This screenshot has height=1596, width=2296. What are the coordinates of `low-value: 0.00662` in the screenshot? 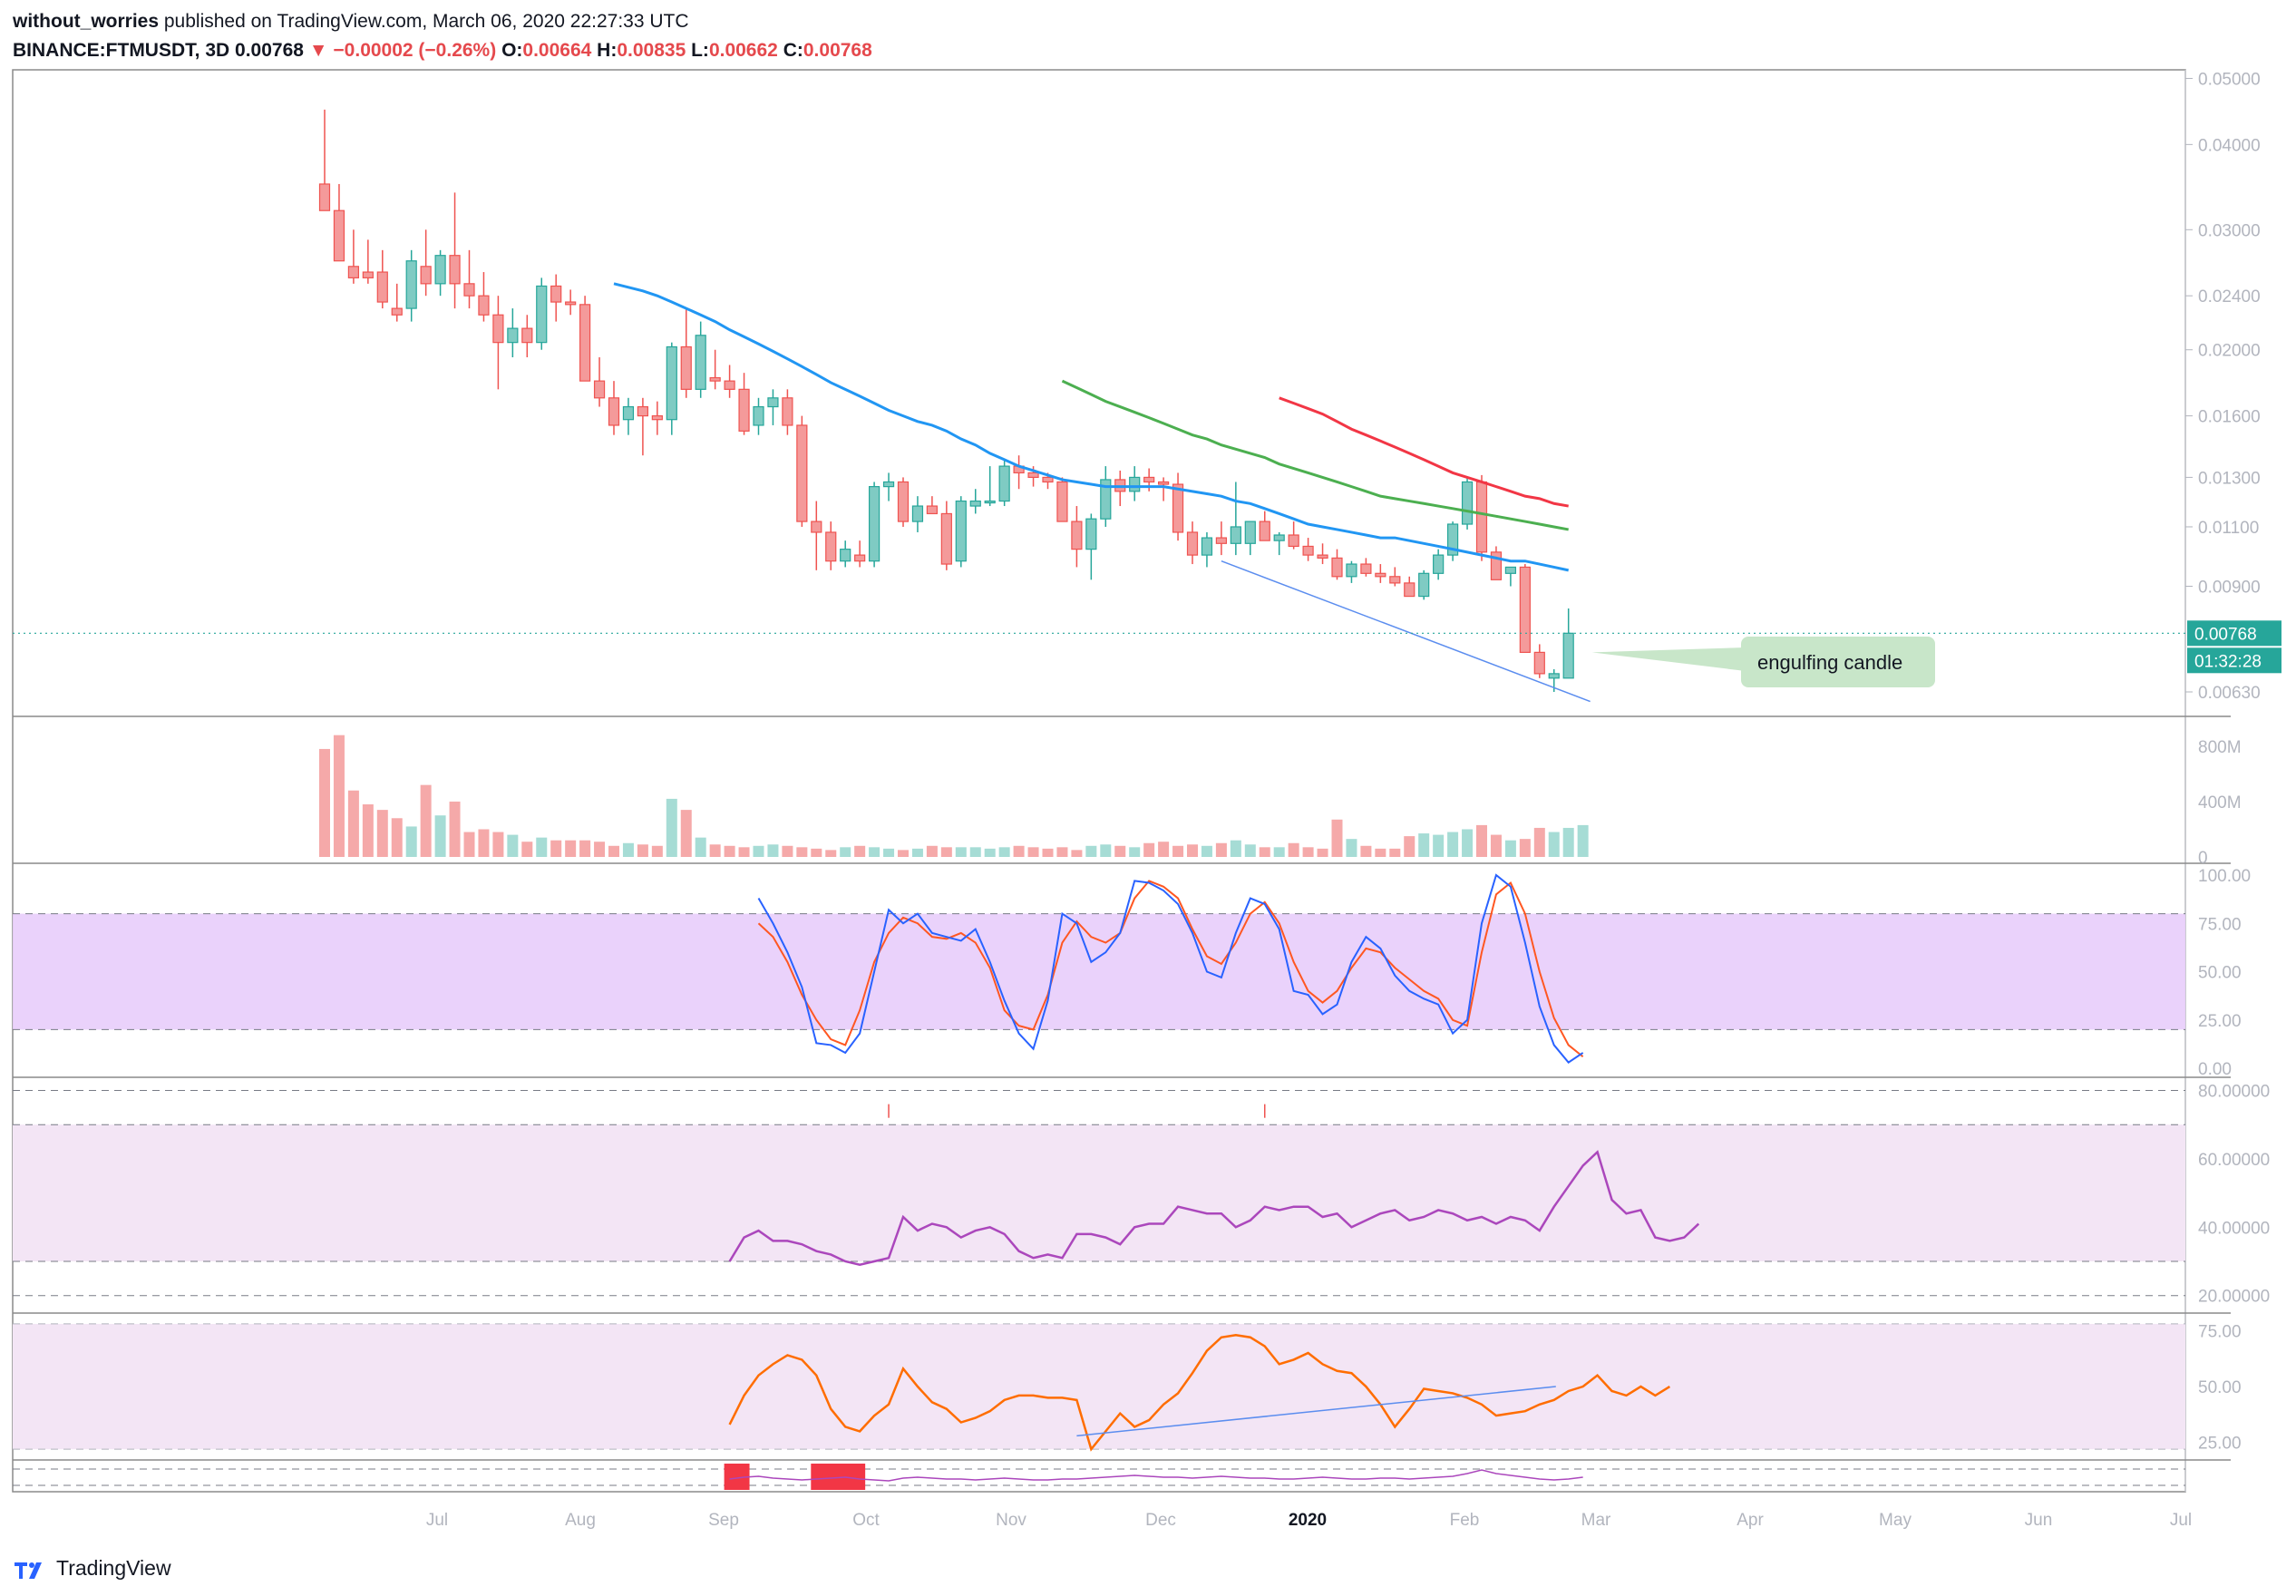 It's located at (743, 50).